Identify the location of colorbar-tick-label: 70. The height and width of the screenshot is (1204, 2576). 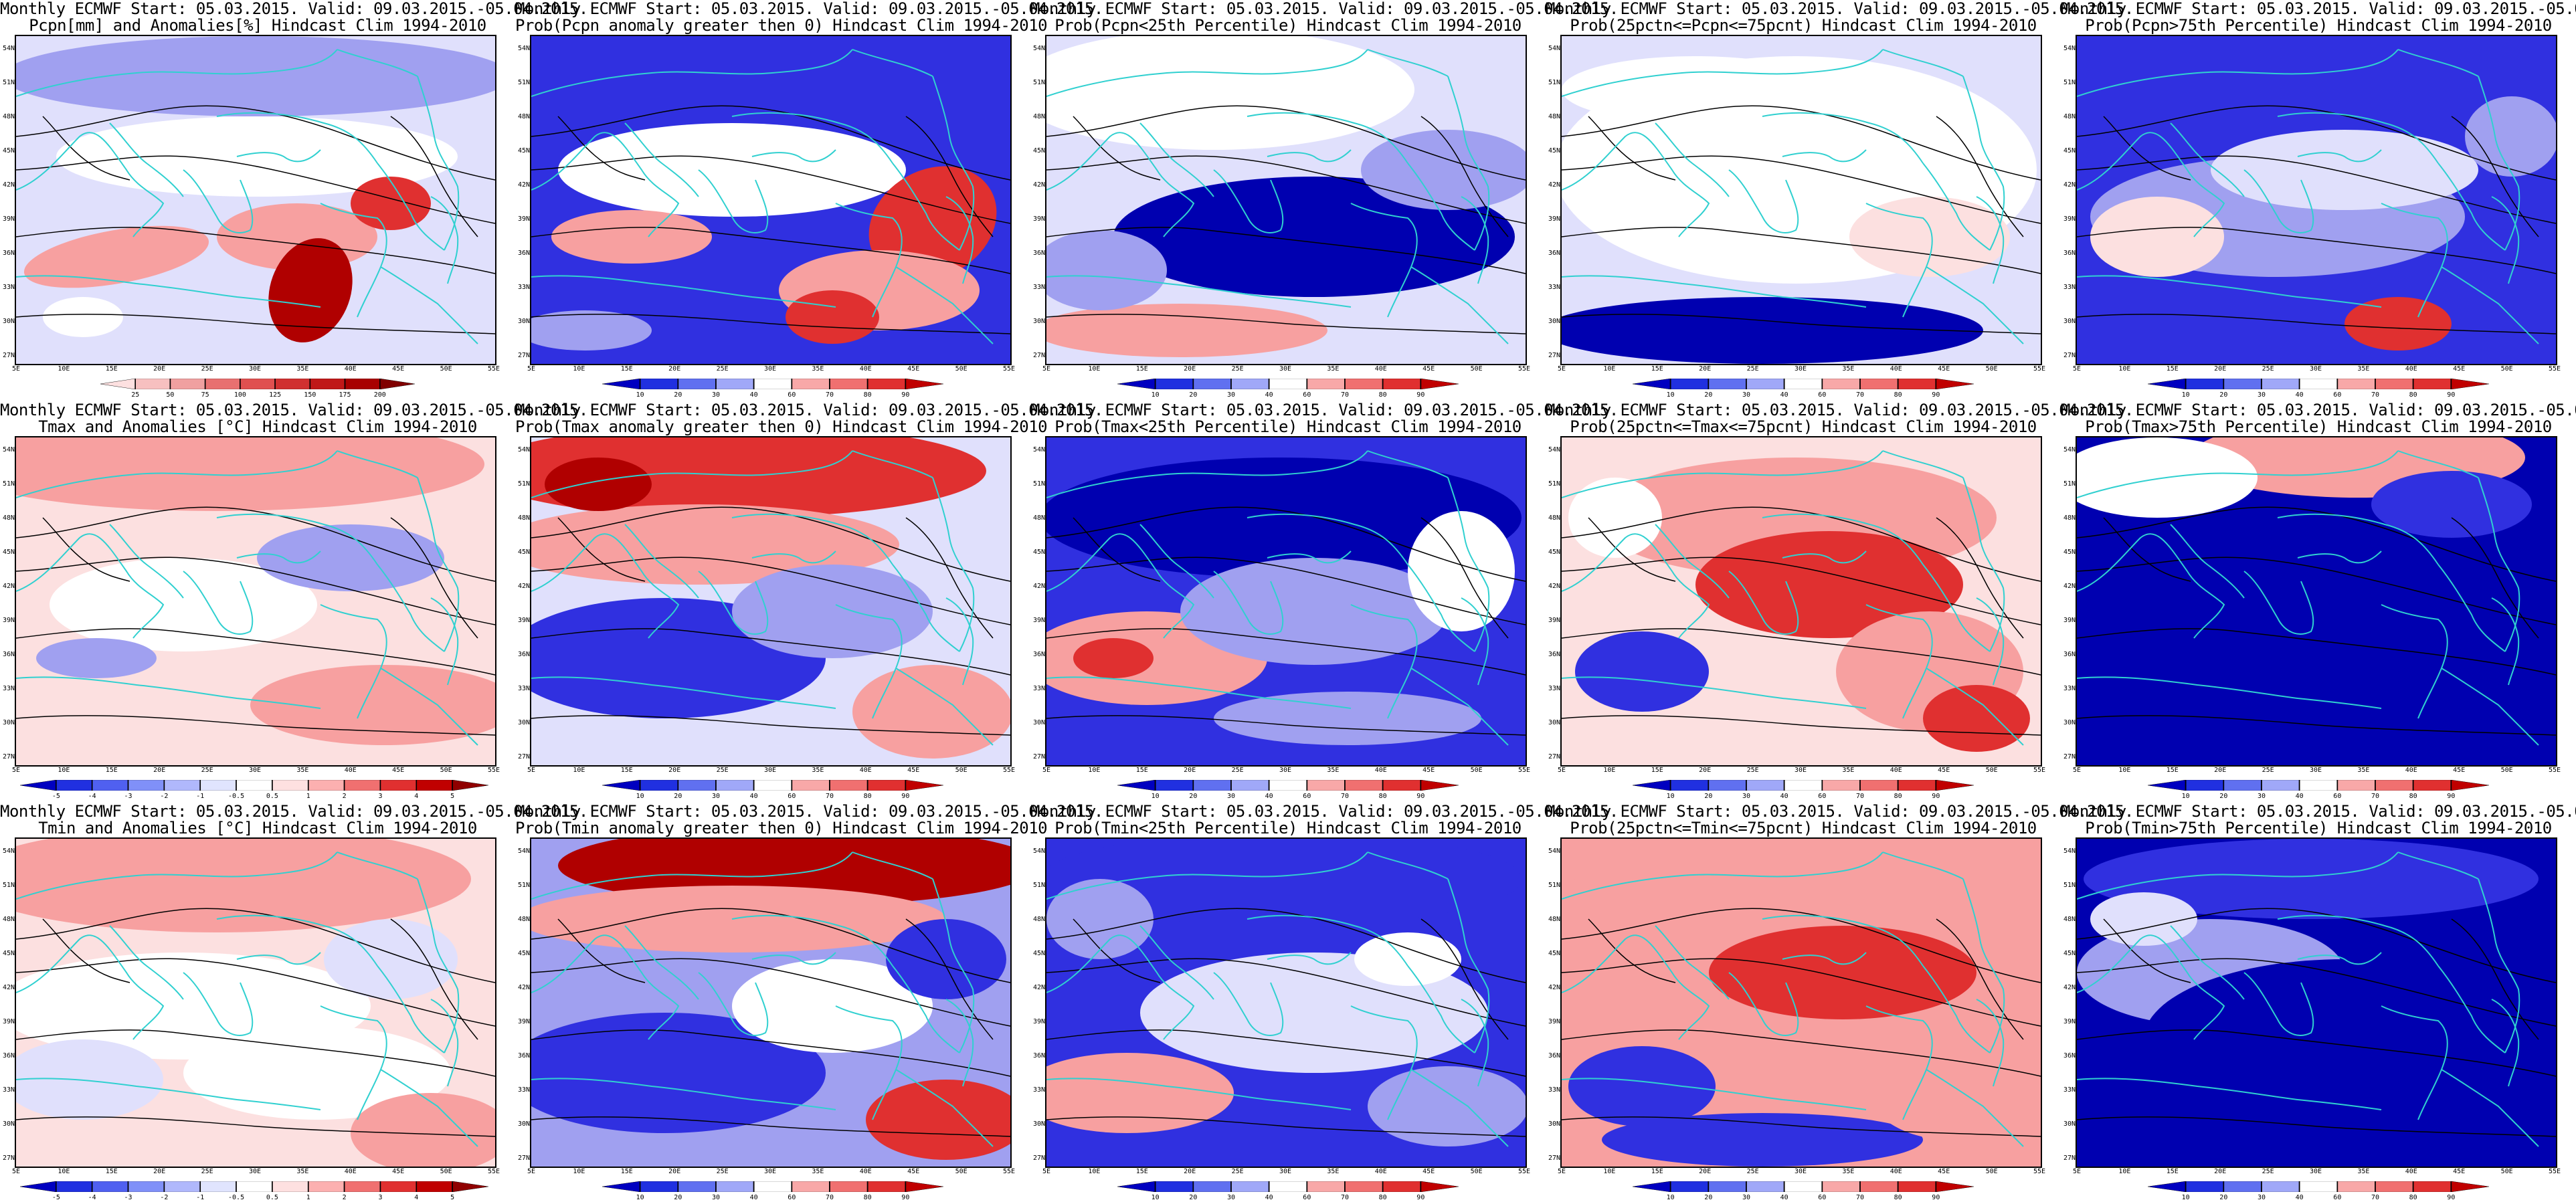
(2375, 1197).